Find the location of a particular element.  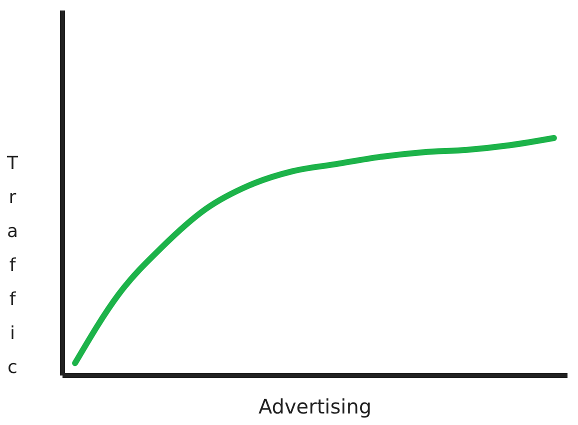

x-axis-title: Advertising is located at coordinates (315, 406).